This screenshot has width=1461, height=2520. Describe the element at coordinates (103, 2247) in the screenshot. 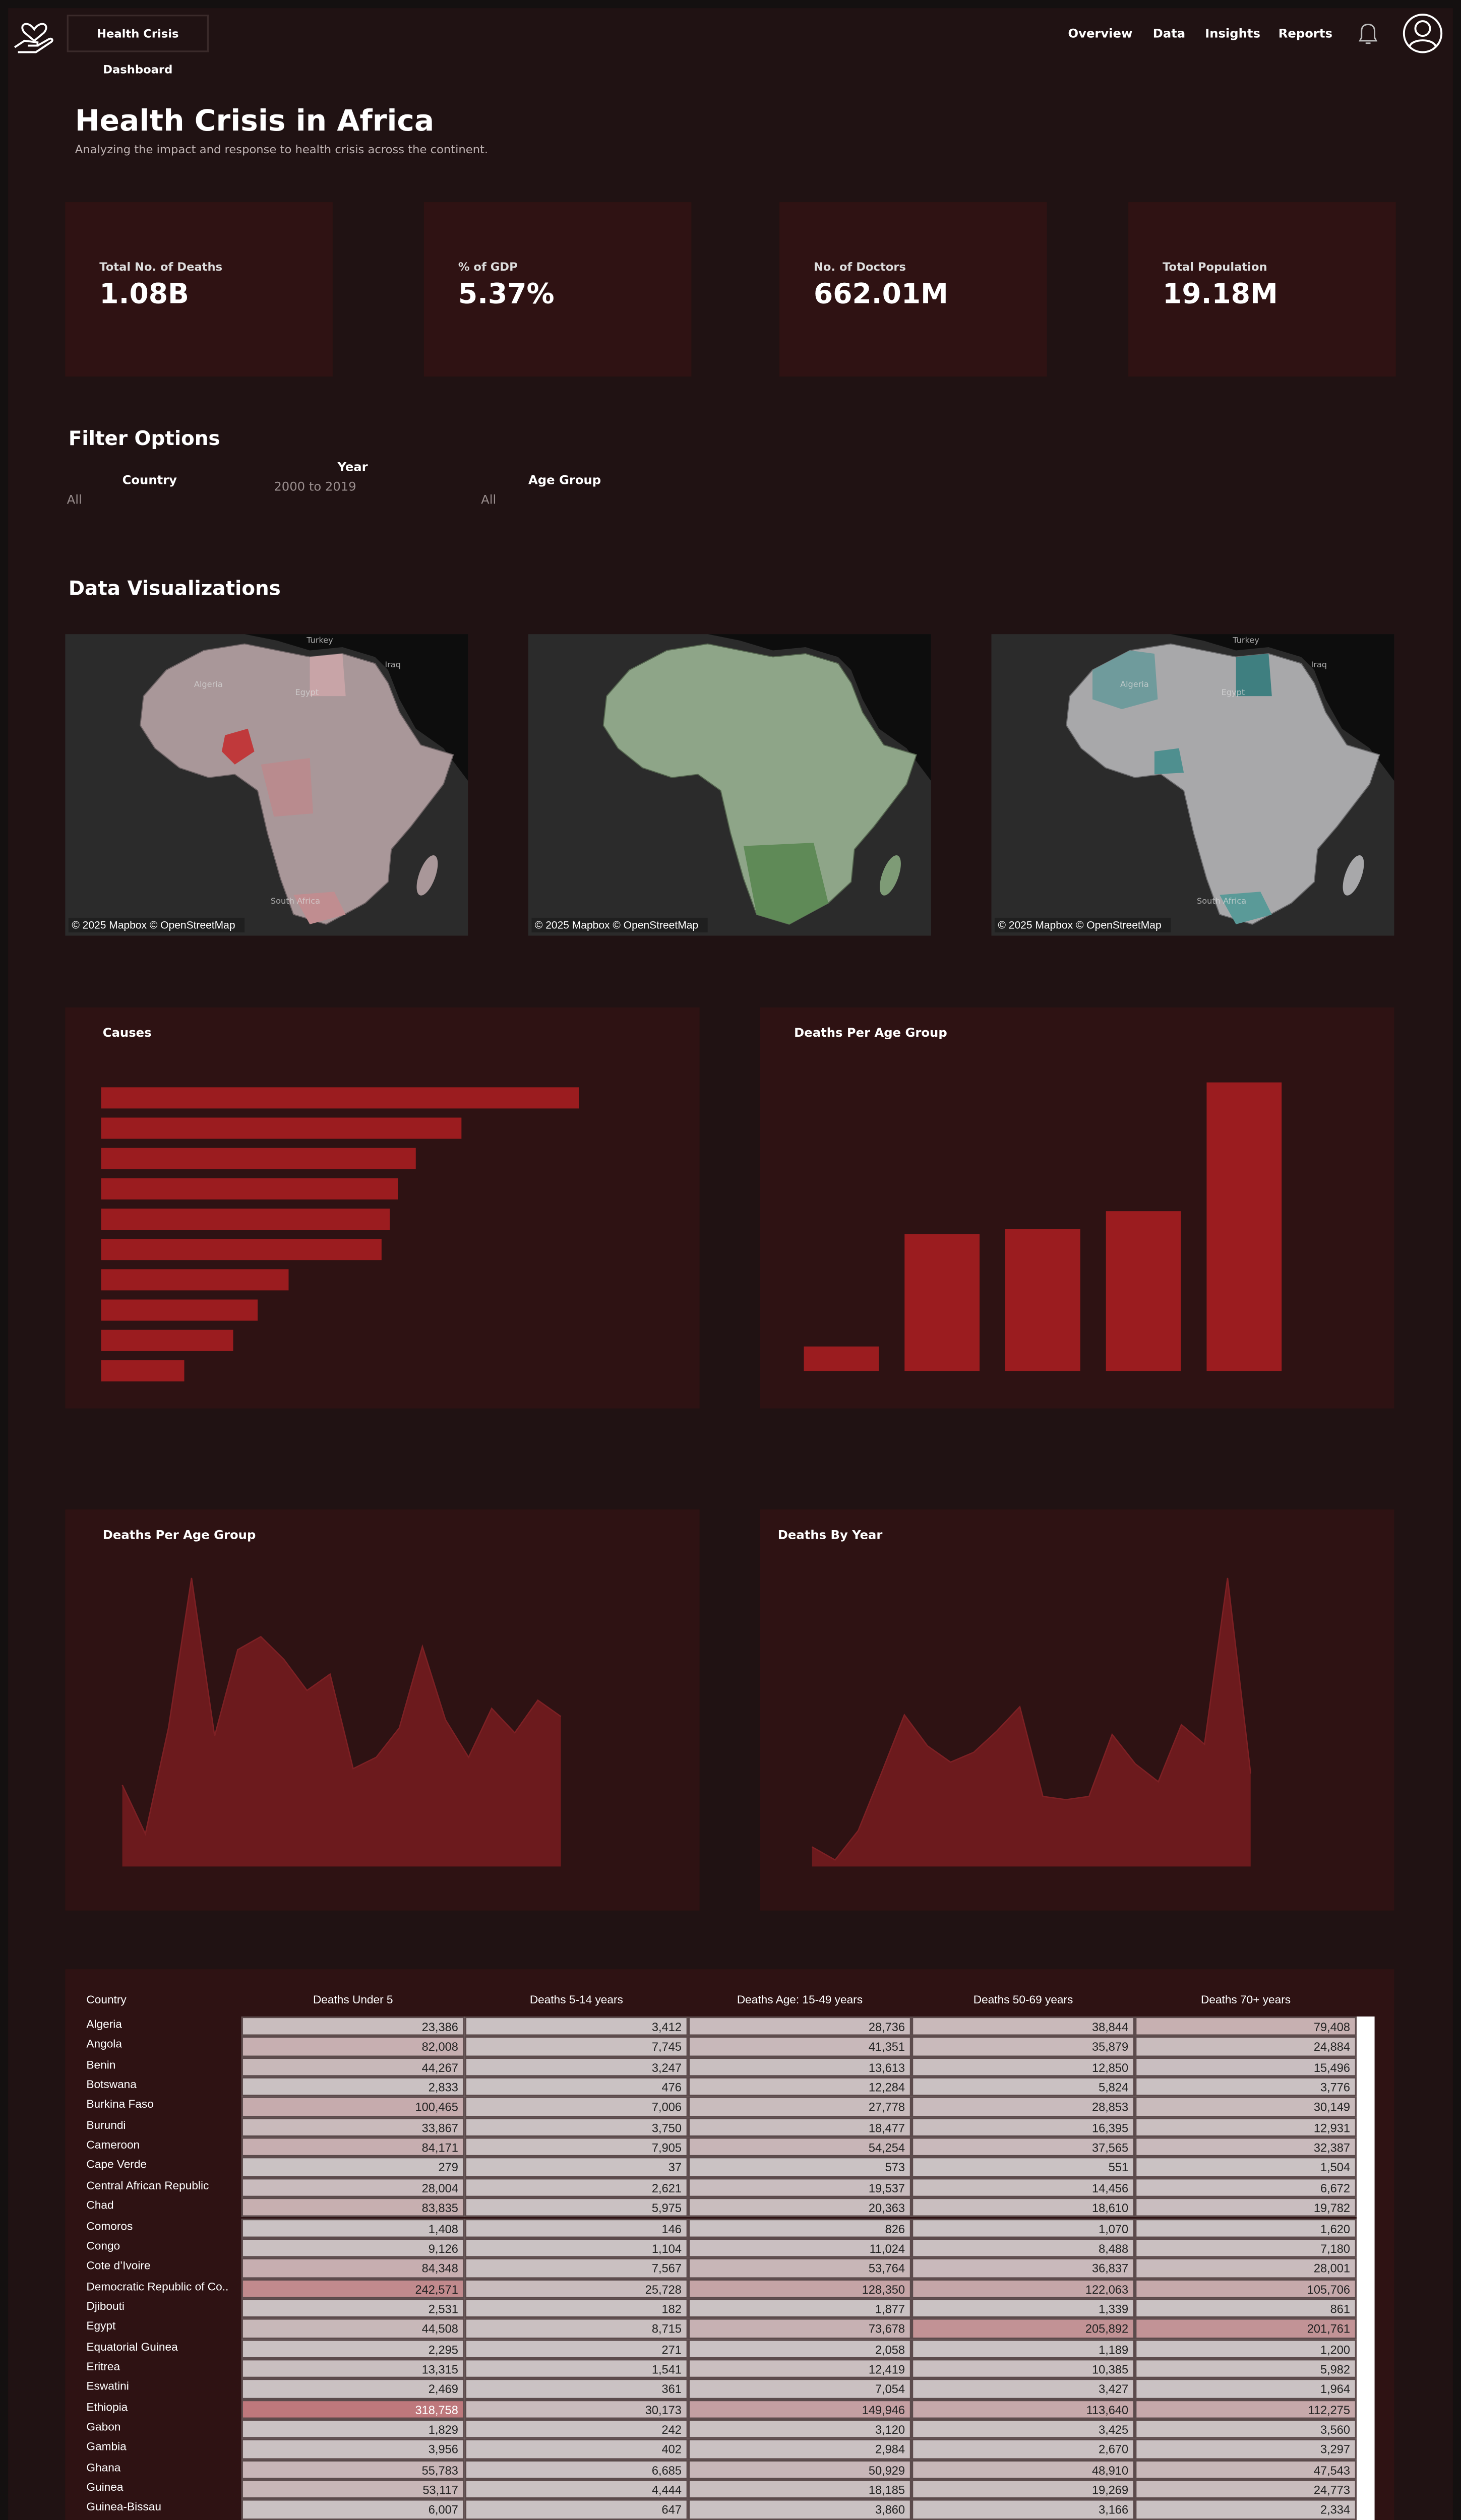

I see `row-label: Congo` at that location.